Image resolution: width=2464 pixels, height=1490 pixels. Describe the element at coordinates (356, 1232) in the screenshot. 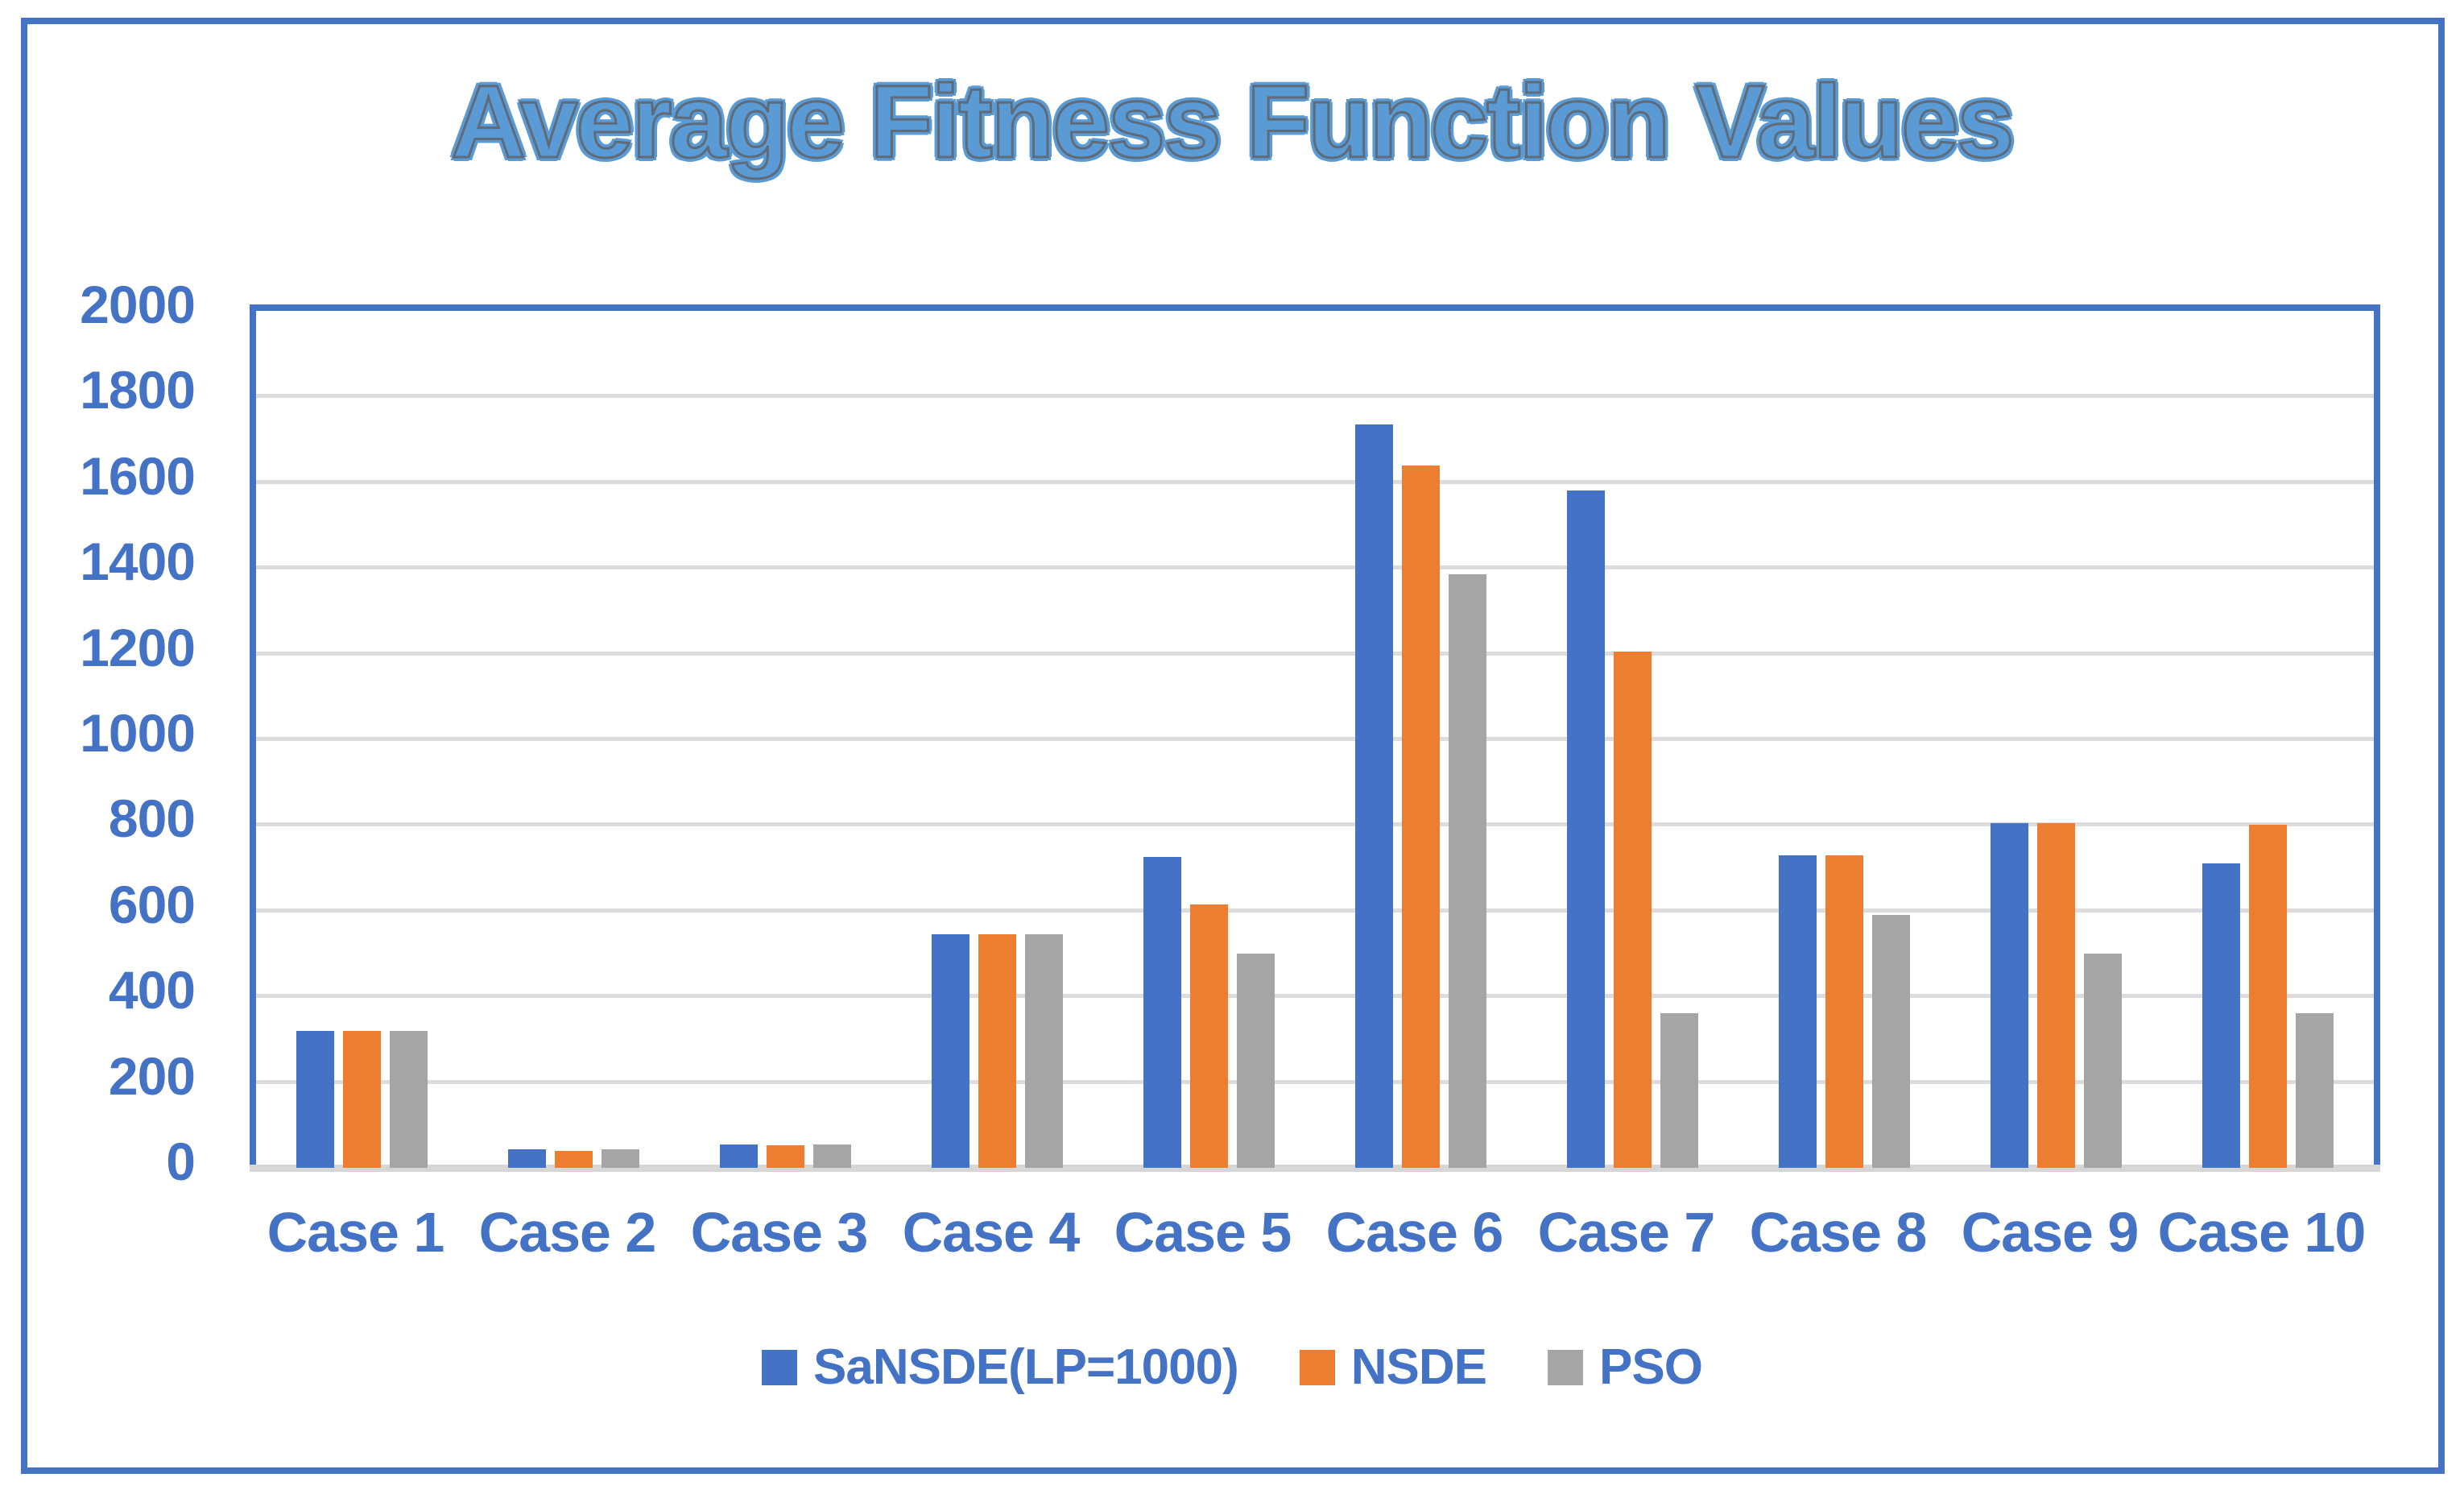

I see `x-axis-label-1: Case 1` at that location.